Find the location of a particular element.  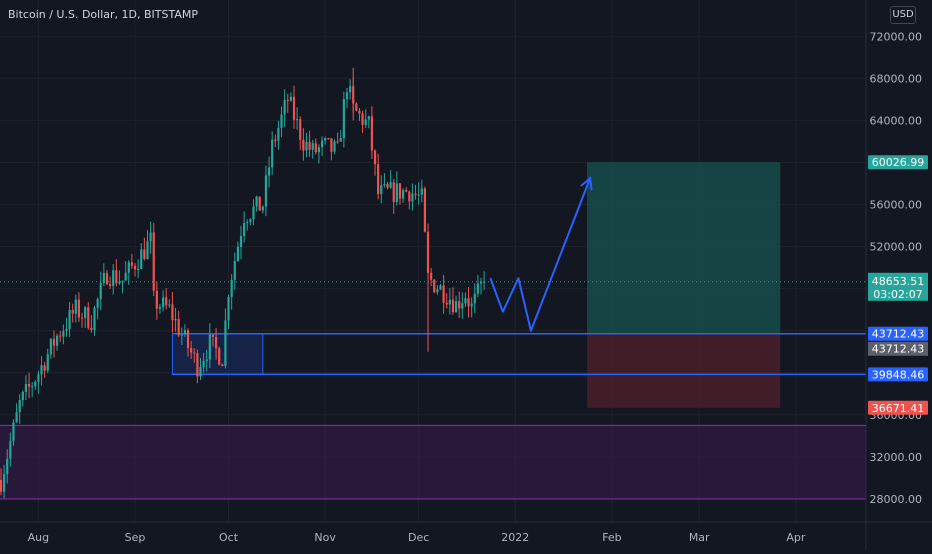

currency-badge: USD is located at coordinates (903, 15).